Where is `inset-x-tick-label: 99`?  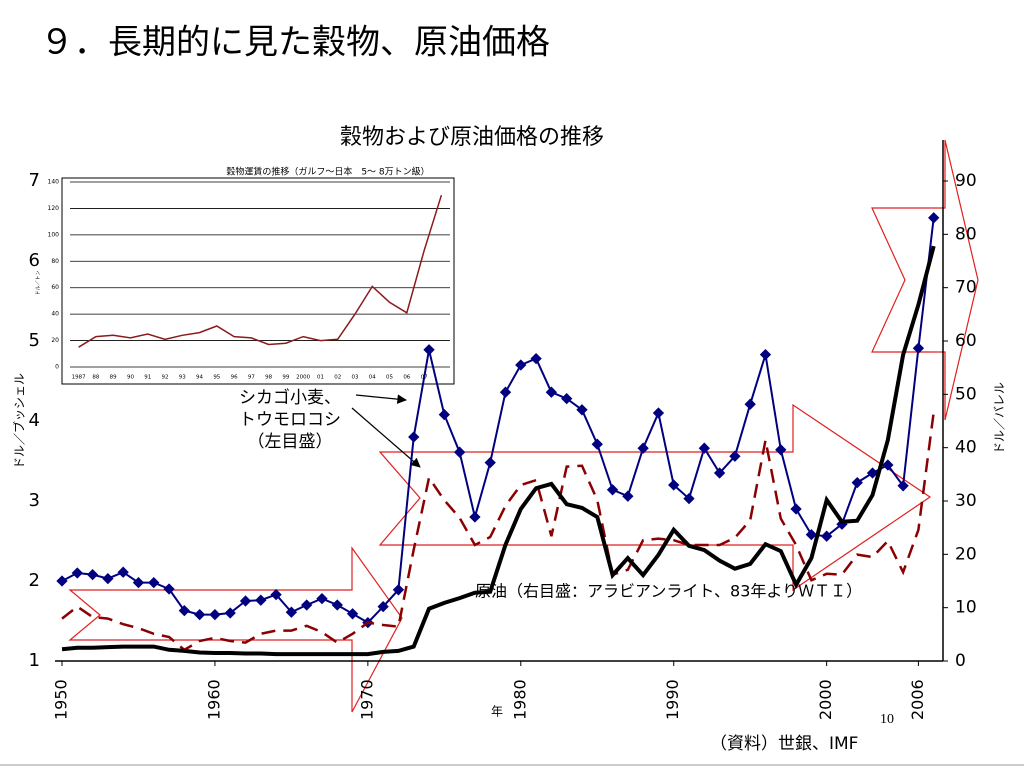 inset-x-tick-label: 99 is located at coordinates (285, 378).